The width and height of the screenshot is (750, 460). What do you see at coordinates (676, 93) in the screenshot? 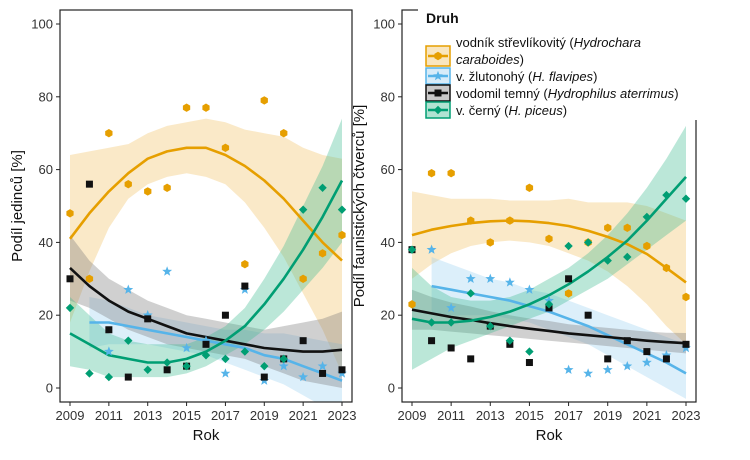
I see `legend-label-aterrimus-suffix: )` at bounding box center [676, 93].